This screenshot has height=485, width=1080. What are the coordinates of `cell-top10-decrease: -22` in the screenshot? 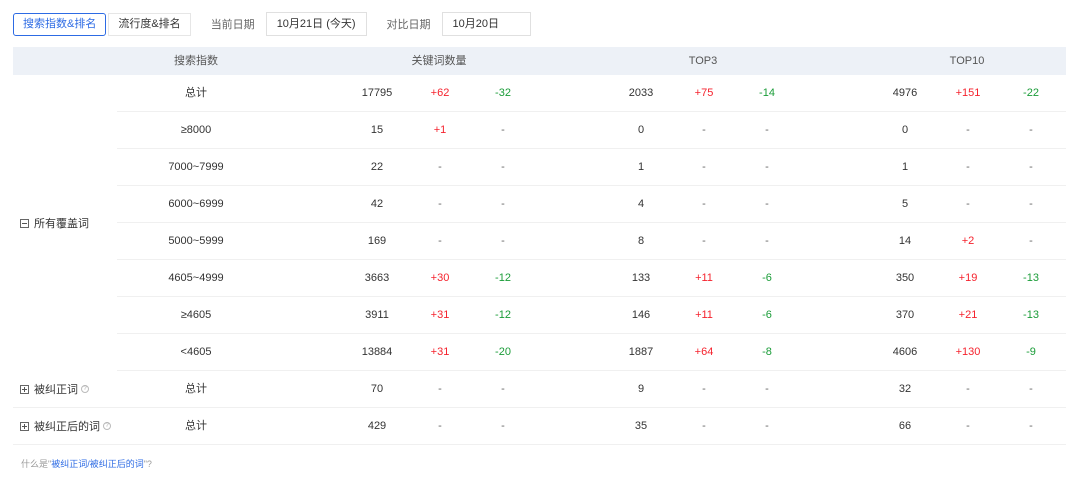 It's located at (1031, 93).